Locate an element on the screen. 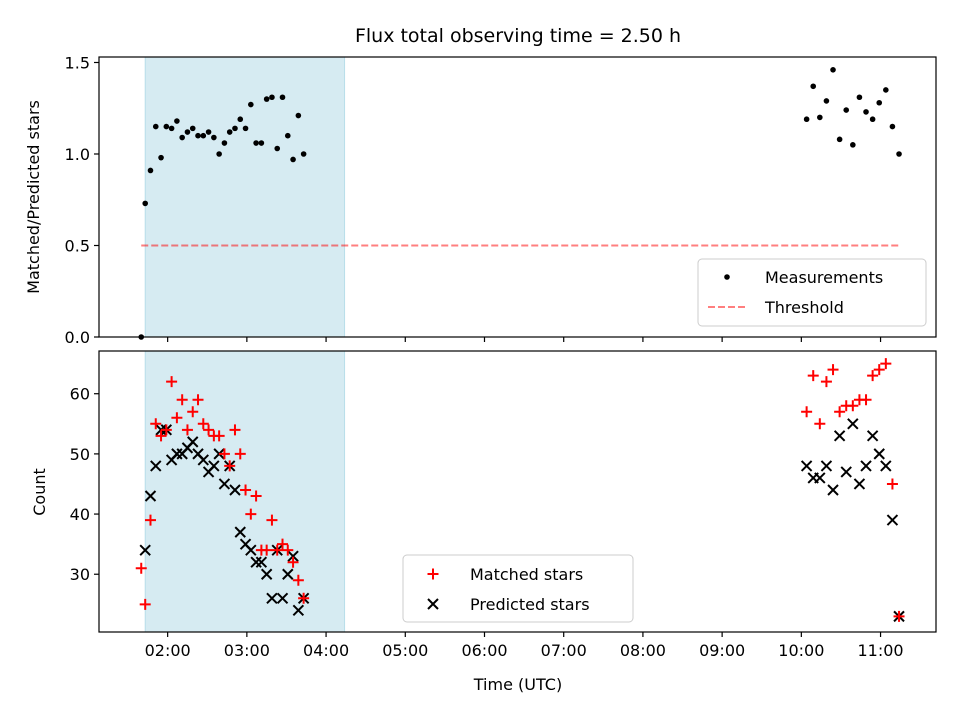  x-axis-label: Time (UTC) is located at coordinates (517, 684).